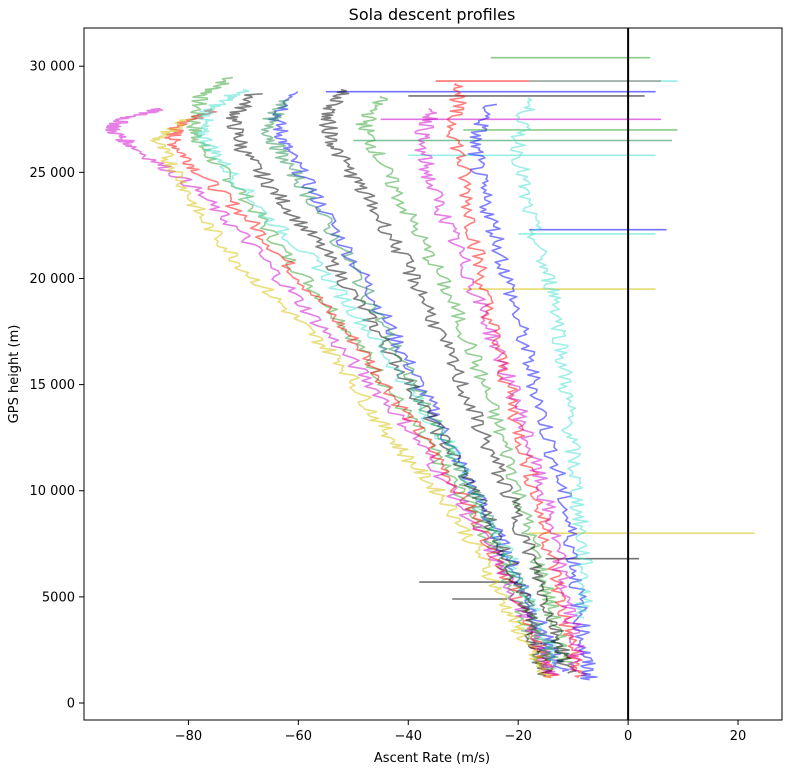 This screenshot has height=771, width=790. What do you see at coordinates (58, 597) in the screenshot?
I see `y-tick-label: 5000` at bounding box center [58, 597].